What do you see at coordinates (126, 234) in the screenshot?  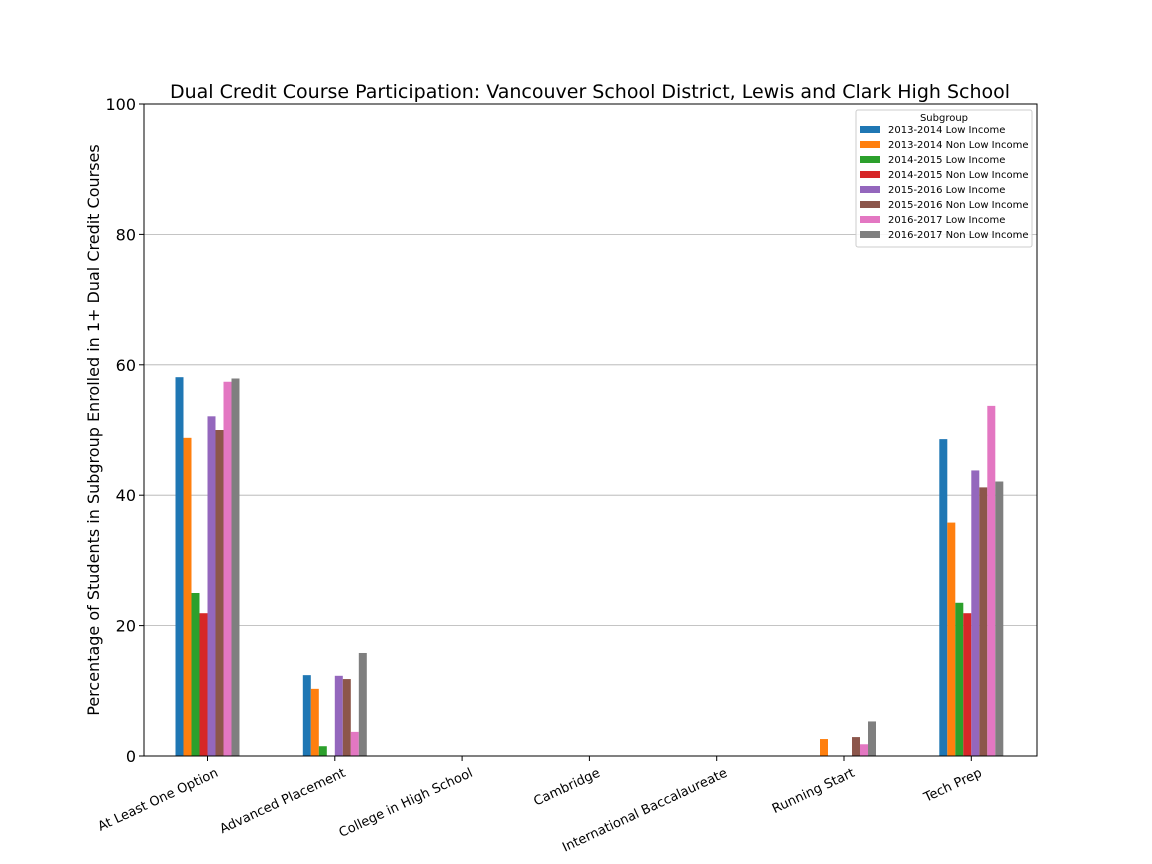 I see `y-tick-label: 80` at bounding box center [126, 234].